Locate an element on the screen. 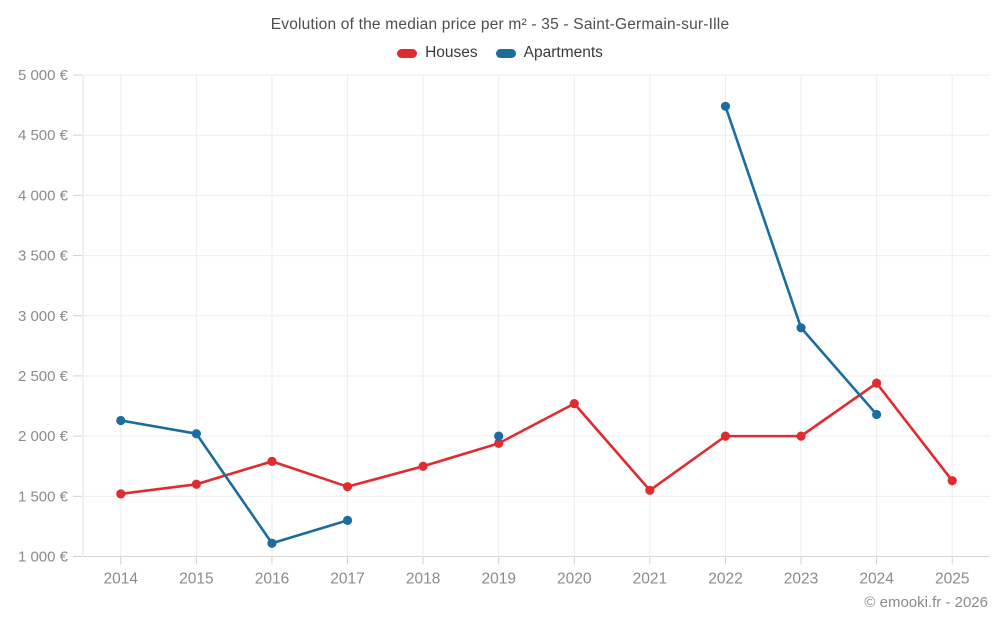  x-tick-label: 2021 is located at coordinates (650, 579).